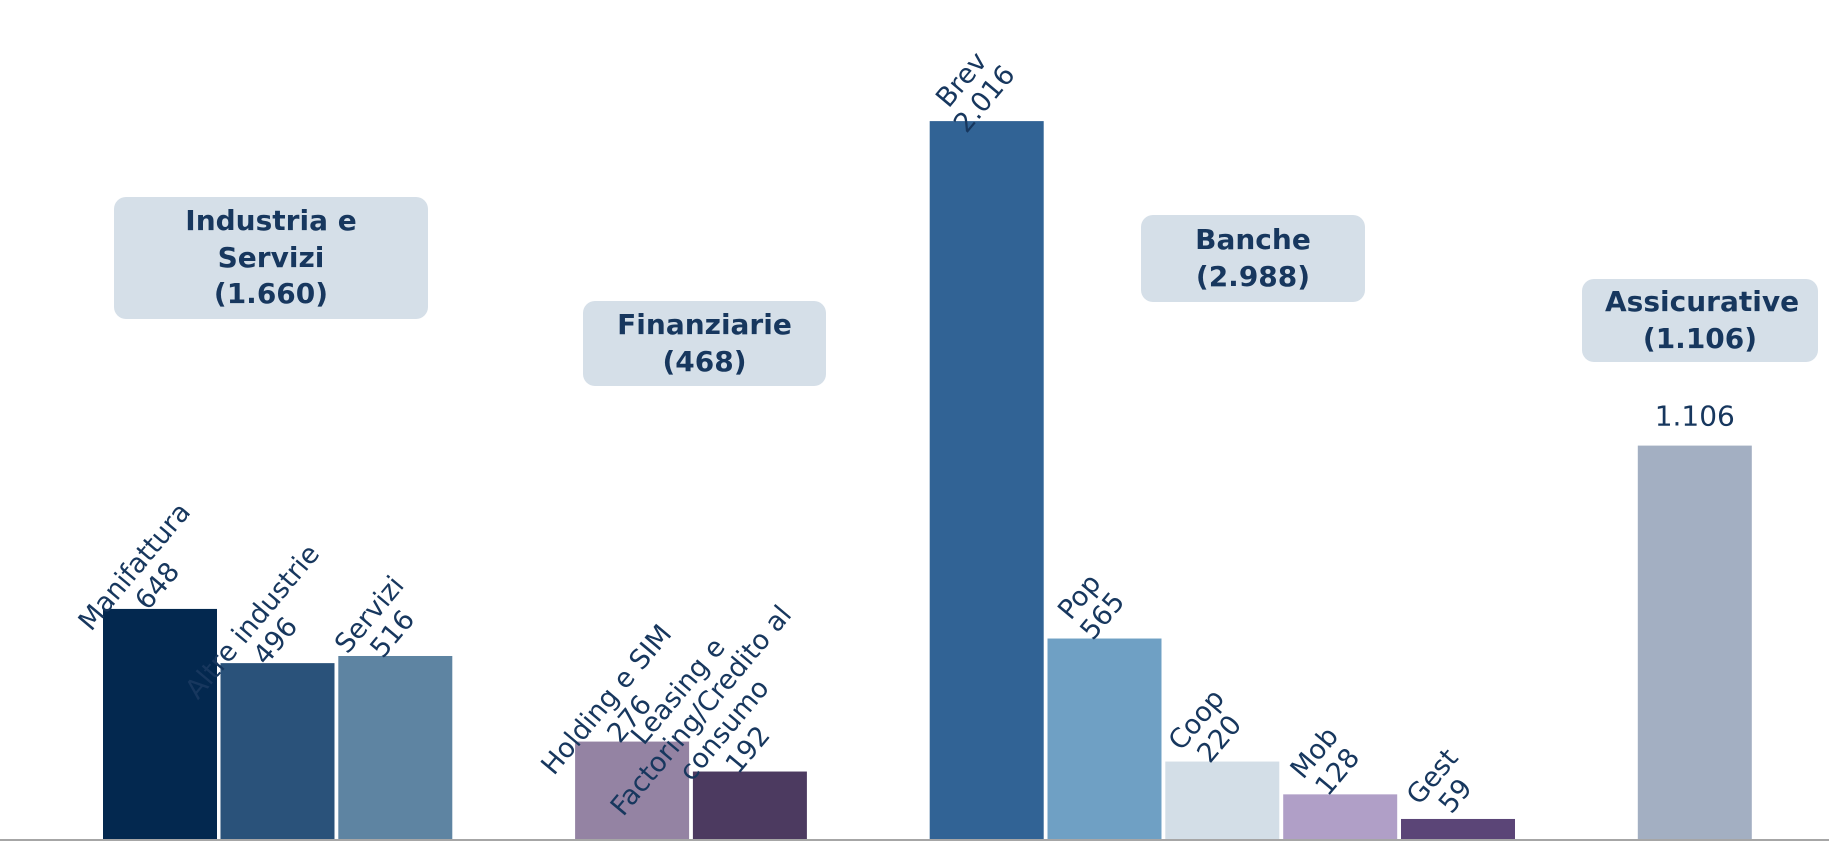 The height and width of the screenshot is (842, 1829). I want to click on group-box: Industria e Servizi (1.660), so click(271, 258).